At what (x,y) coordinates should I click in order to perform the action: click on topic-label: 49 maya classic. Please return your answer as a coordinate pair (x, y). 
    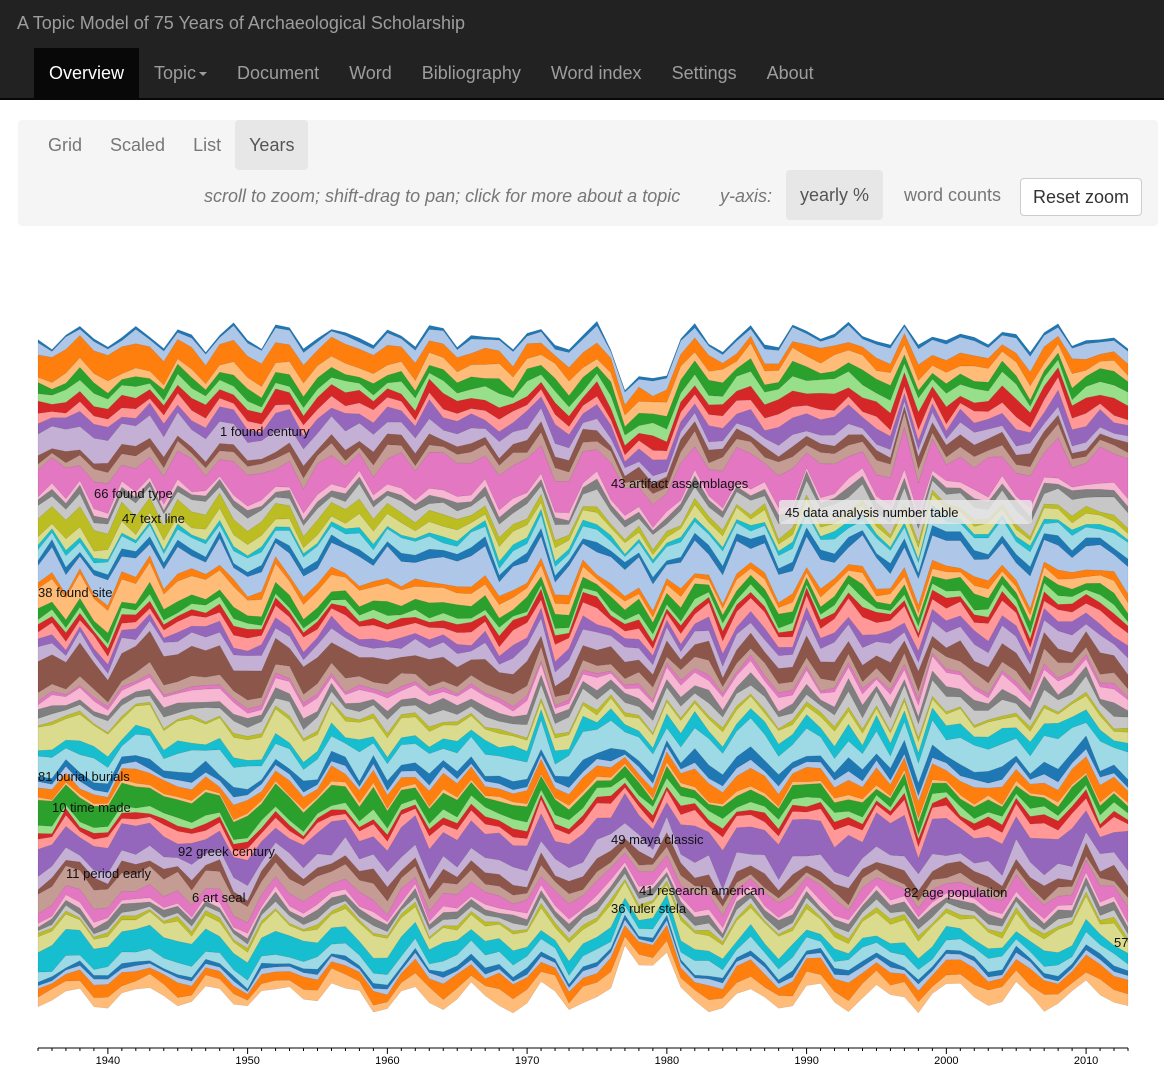
    Looking at the image, I should click on (657, 839).